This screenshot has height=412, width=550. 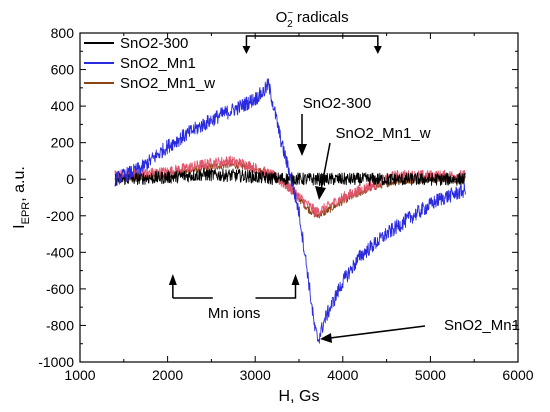 I want to click on y-tick-label: -800, so click(x=60, y=325).